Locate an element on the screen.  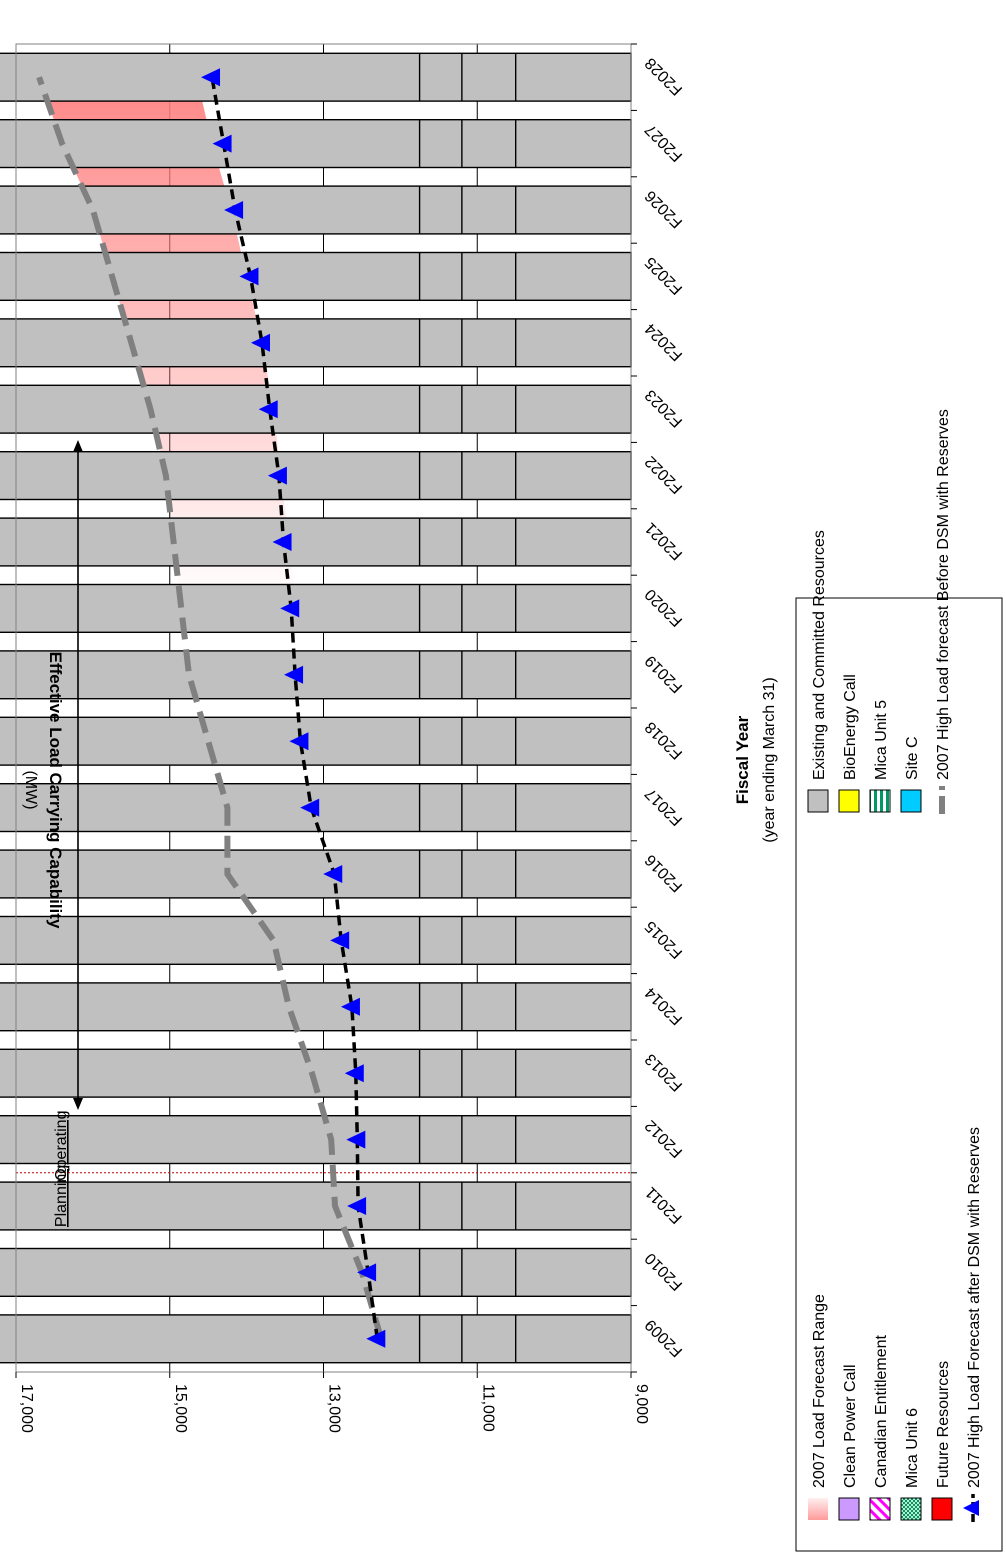
x-tick-label-group: F2017 is located at coordinates (664, 806).